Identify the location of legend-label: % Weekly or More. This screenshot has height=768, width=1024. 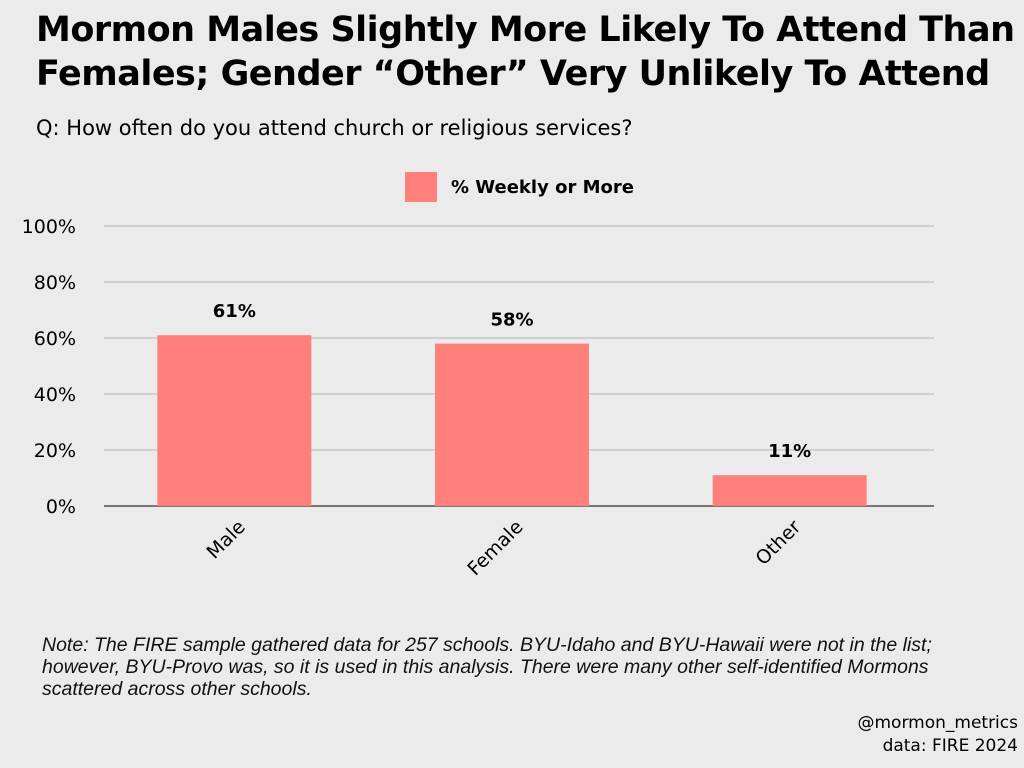
(542, 187).